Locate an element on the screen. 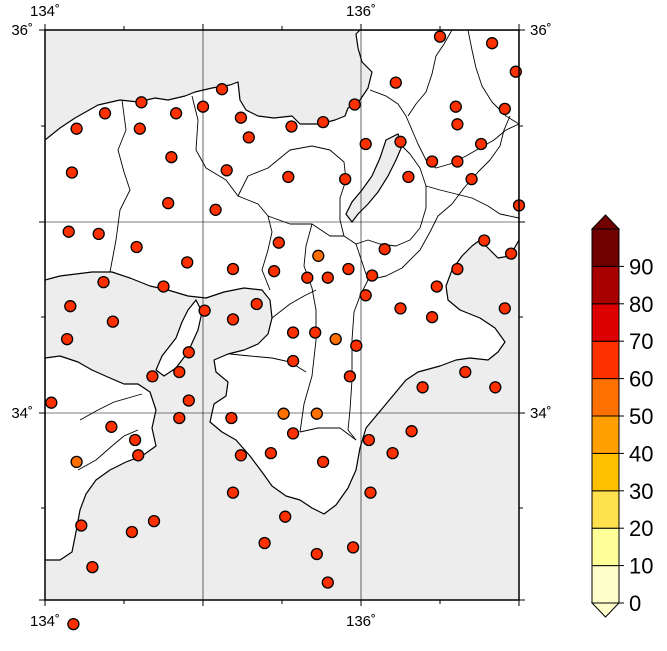  right-tick-label: 36˚ is located at coordinates (541, 30).